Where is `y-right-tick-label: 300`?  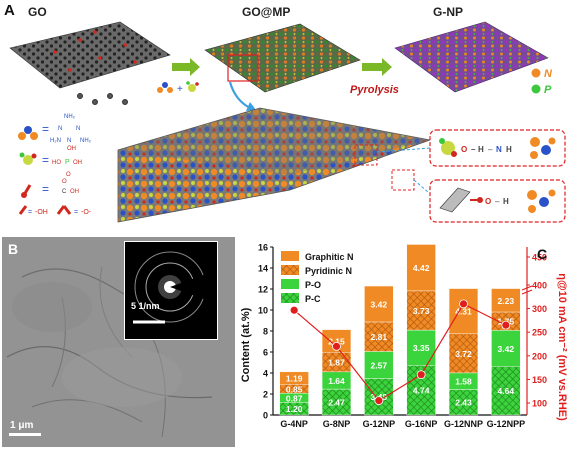 y-right-tick-label: 300 is located at coordinates (539, 309).